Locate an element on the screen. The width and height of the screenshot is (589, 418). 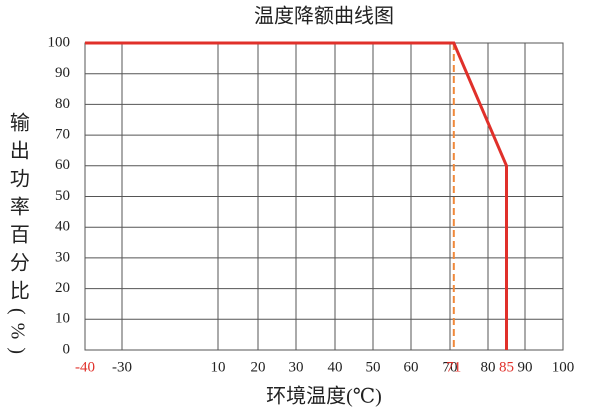
x-tick-label: 70 is located at coordinates (450, 367).